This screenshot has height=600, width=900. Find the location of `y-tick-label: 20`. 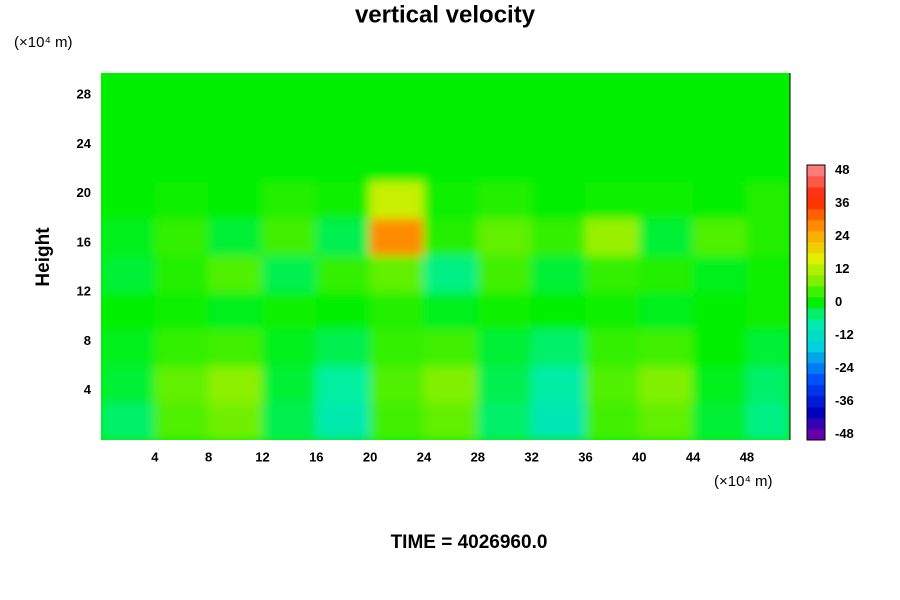

y-tick-label: 20 is located at coordinates (84, 192).